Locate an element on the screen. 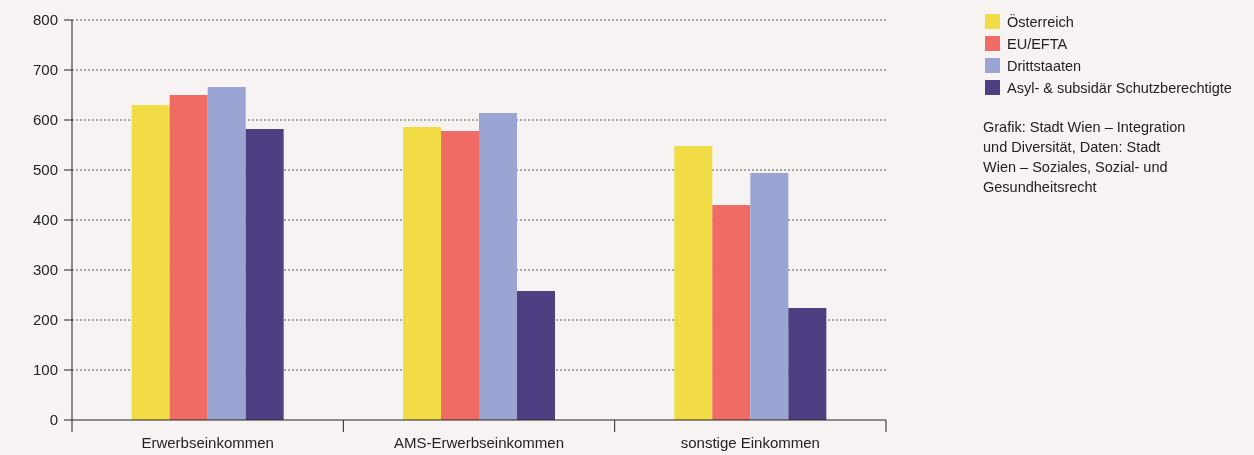  y-tick-label: 200 is located at coordinates (45, 320).